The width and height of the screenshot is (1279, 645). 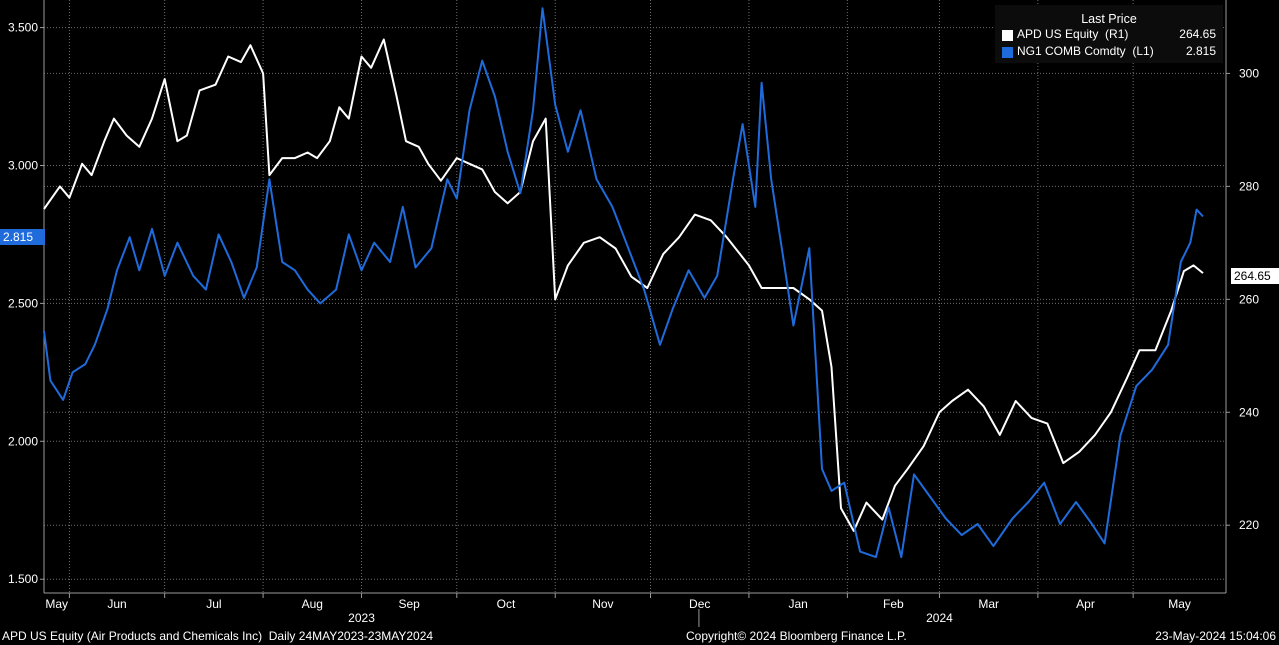 I want to click on legend-value-ng1: 2.815, so click(x=1200, y=51).